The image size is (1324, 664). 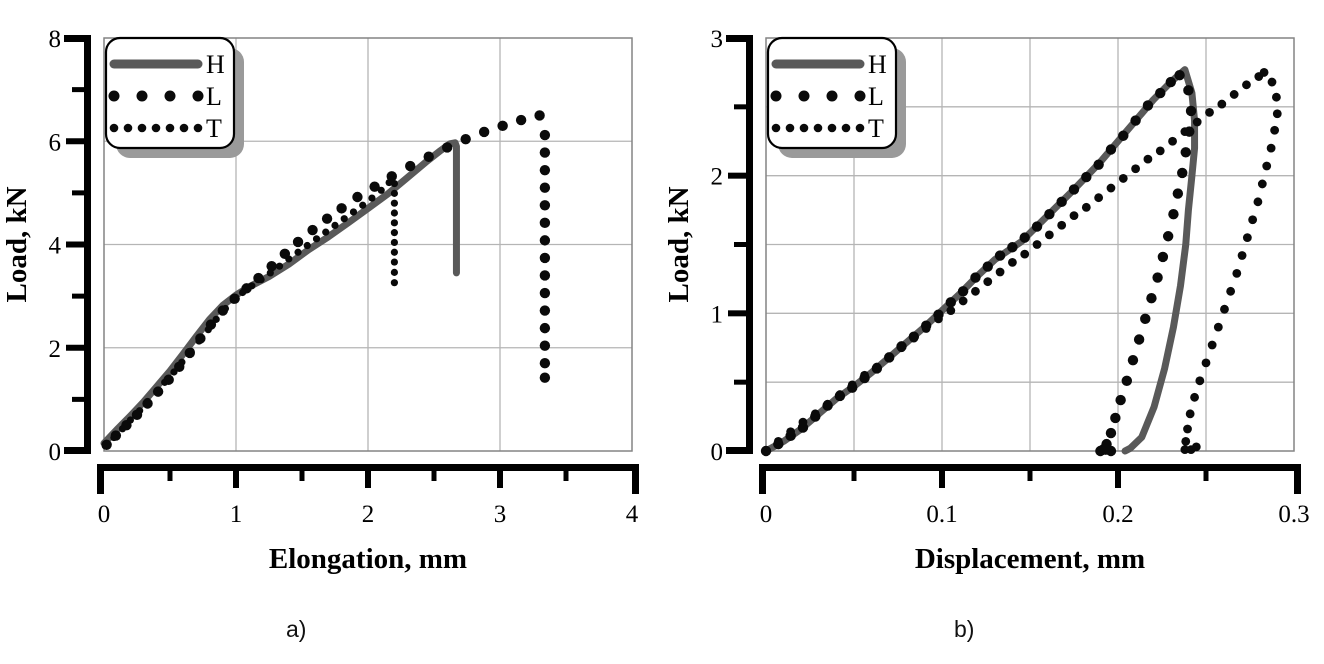 What do you see at coordinates (717, 314) in the screenshot?
I see `y-tick-label: 1` at bounding box center [717, 314].